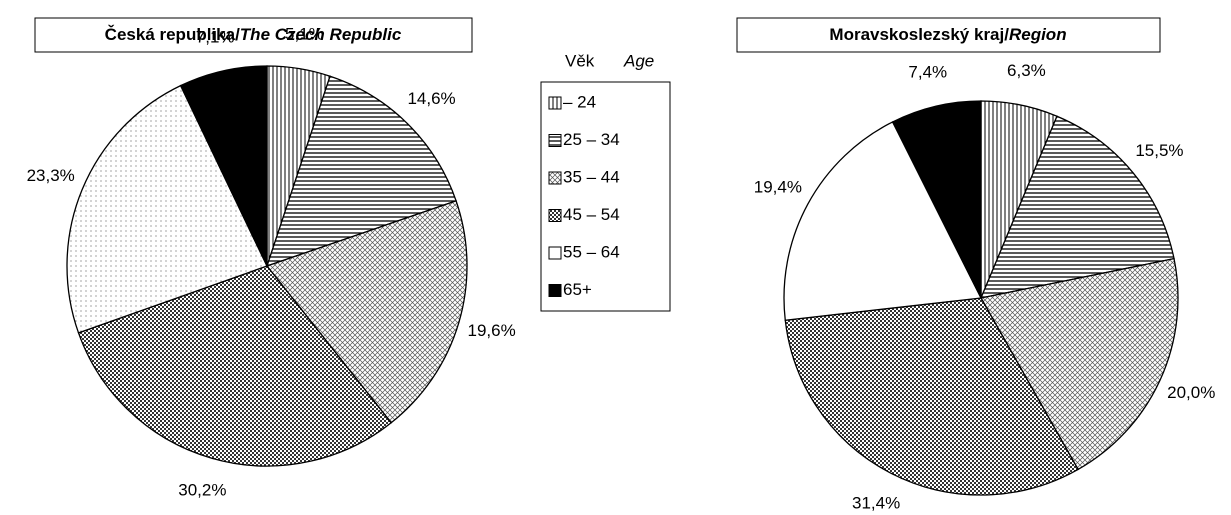  I want to click on data-label: 6,3%, so click(1026, 70).